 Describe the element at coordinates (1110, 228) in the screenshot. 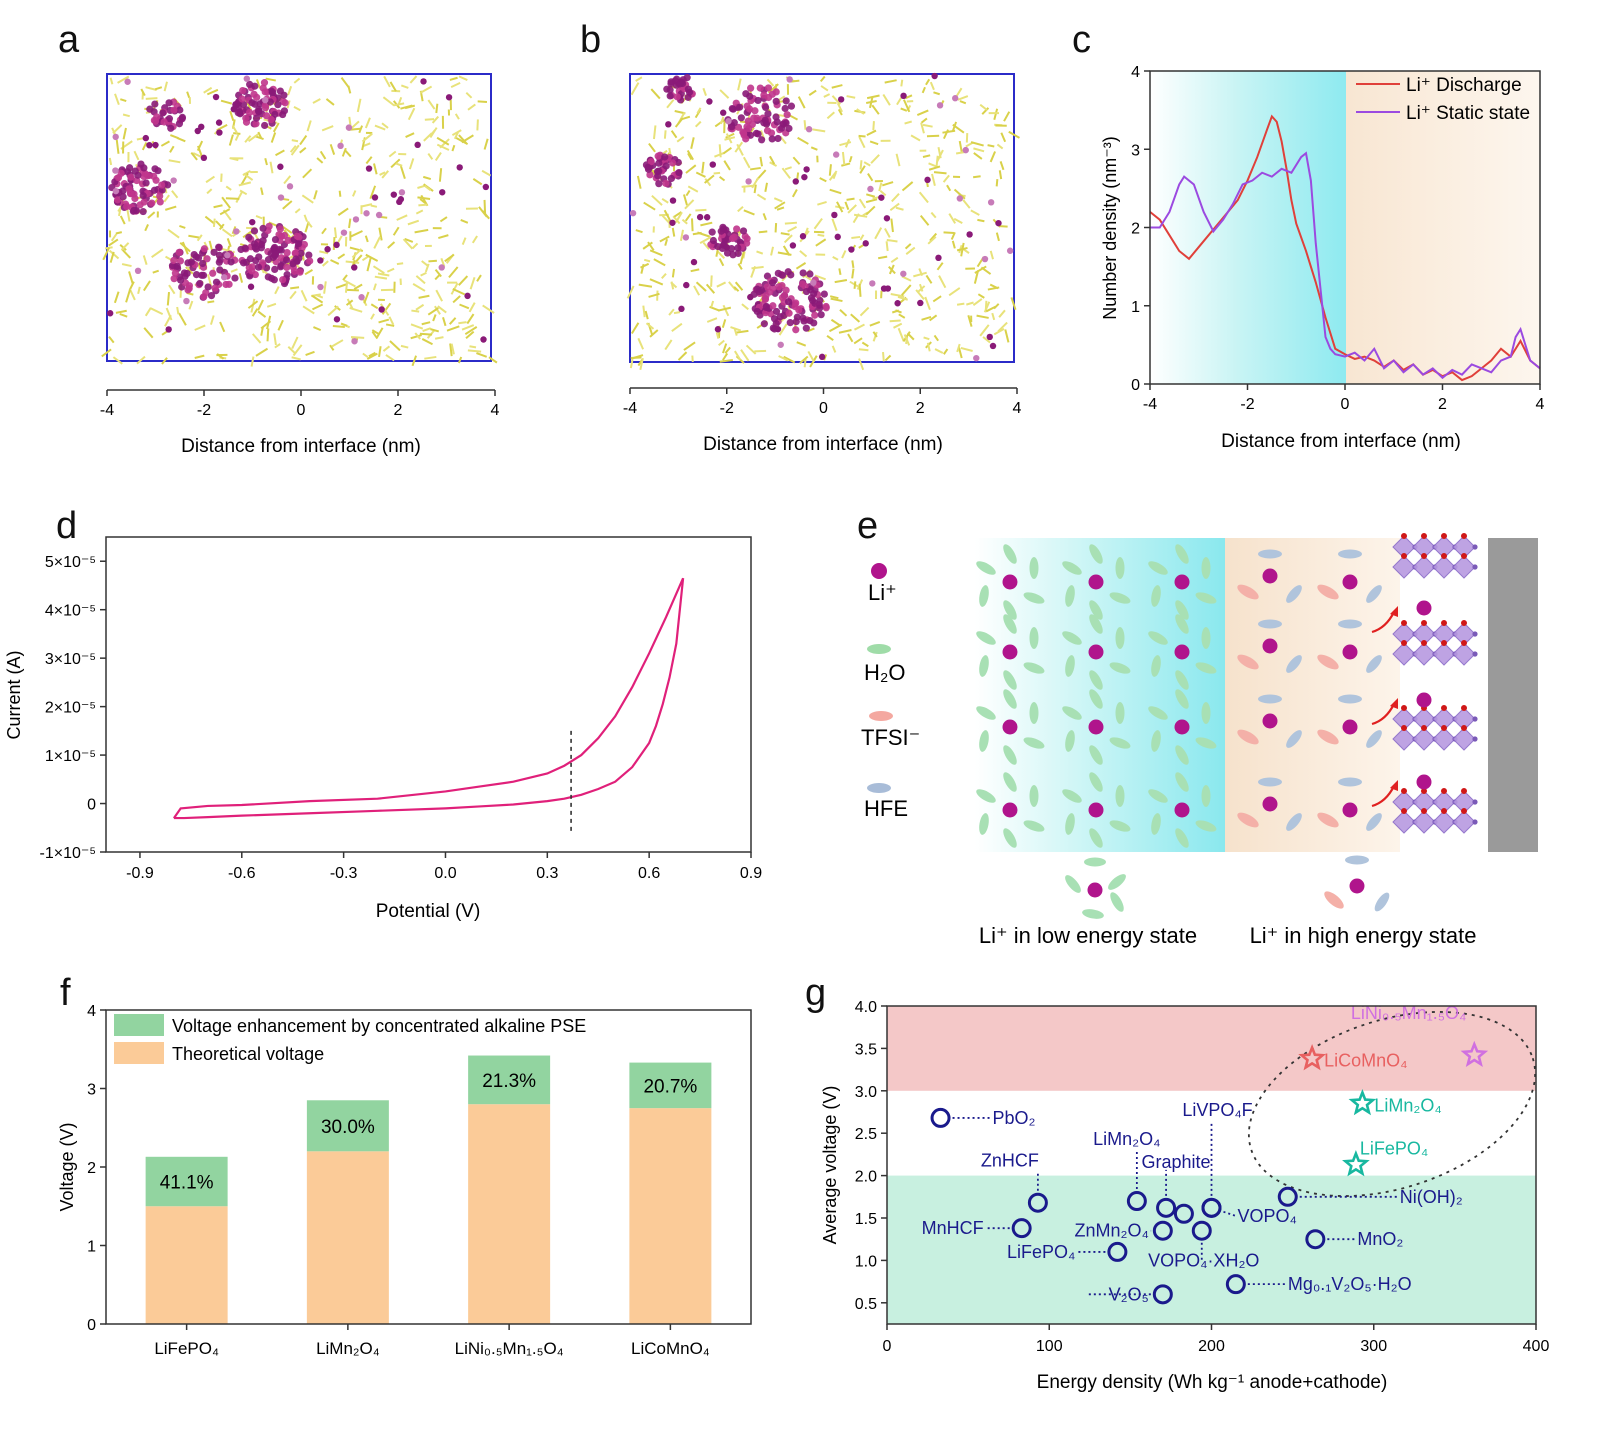

I see `y-axis-title: Number density (nm⁻³)` at that location.